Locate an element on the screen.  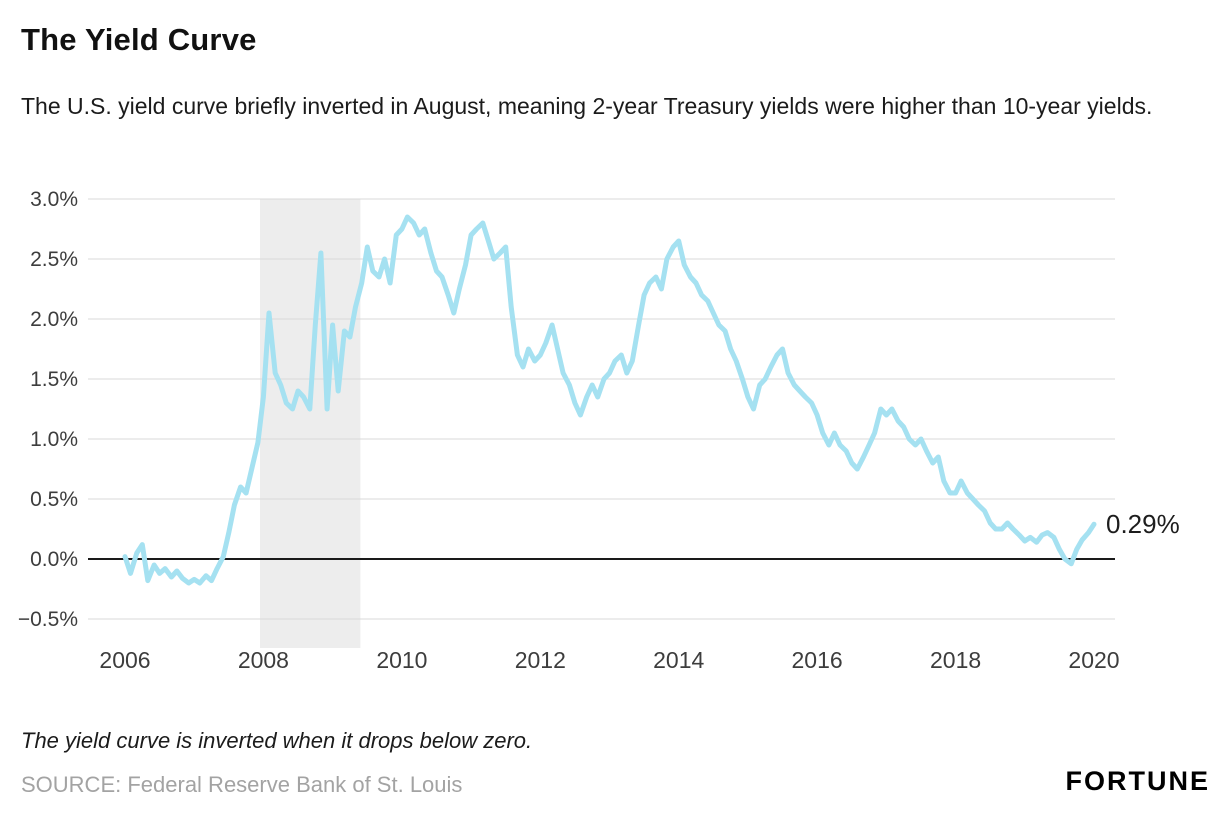
fortune-logo: FORTUNE is located at coordinates (1137, 781).